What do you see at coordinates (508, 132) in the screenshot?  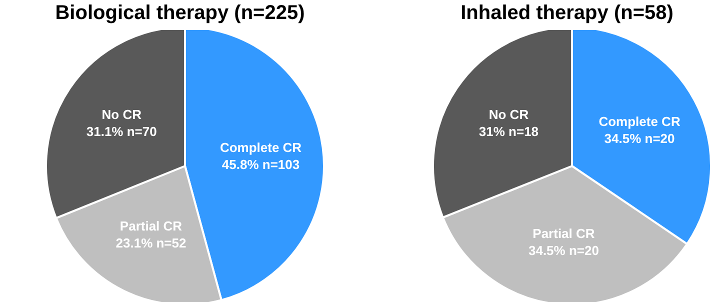 I see `data-label: 31% n=18` at bounding box center [508, 132].